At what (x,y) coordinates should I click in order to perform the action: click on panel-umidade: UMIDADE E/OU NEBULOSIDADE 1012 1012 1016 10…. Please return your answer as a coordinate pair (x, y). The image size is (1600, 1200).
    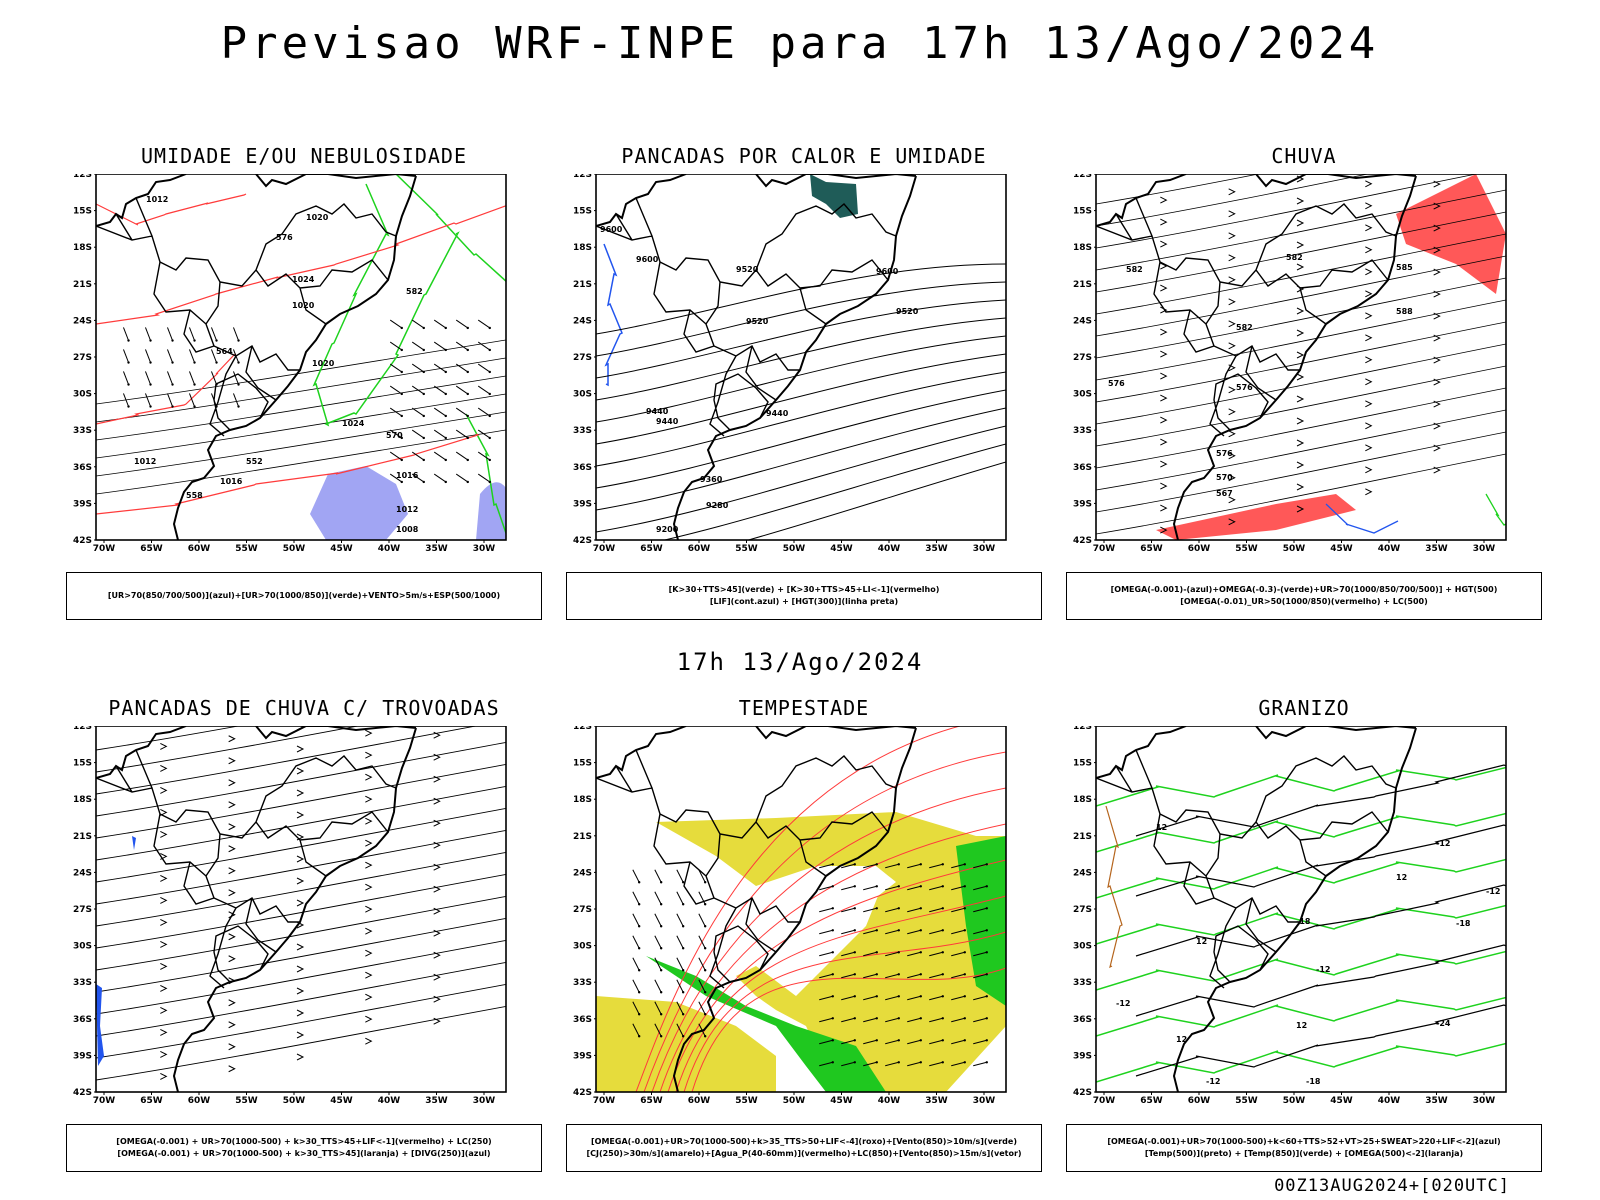
    Looking at the image, I should click on (304, 384).